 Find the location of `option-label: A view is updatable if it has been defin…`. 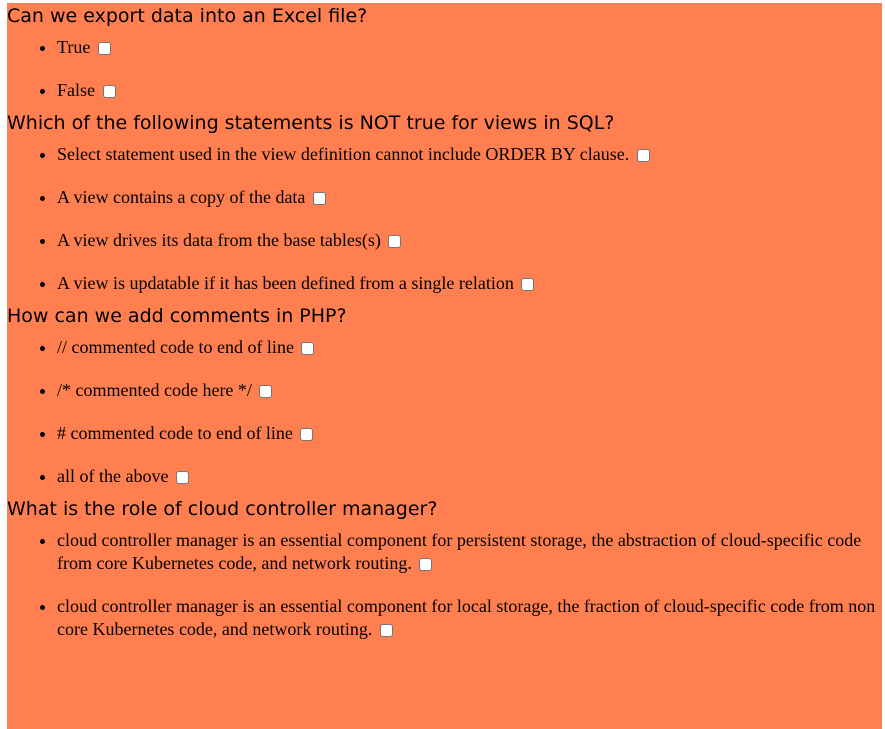

option-label: A view is updatable if it has been defin… is located at coordinates (285, 283).